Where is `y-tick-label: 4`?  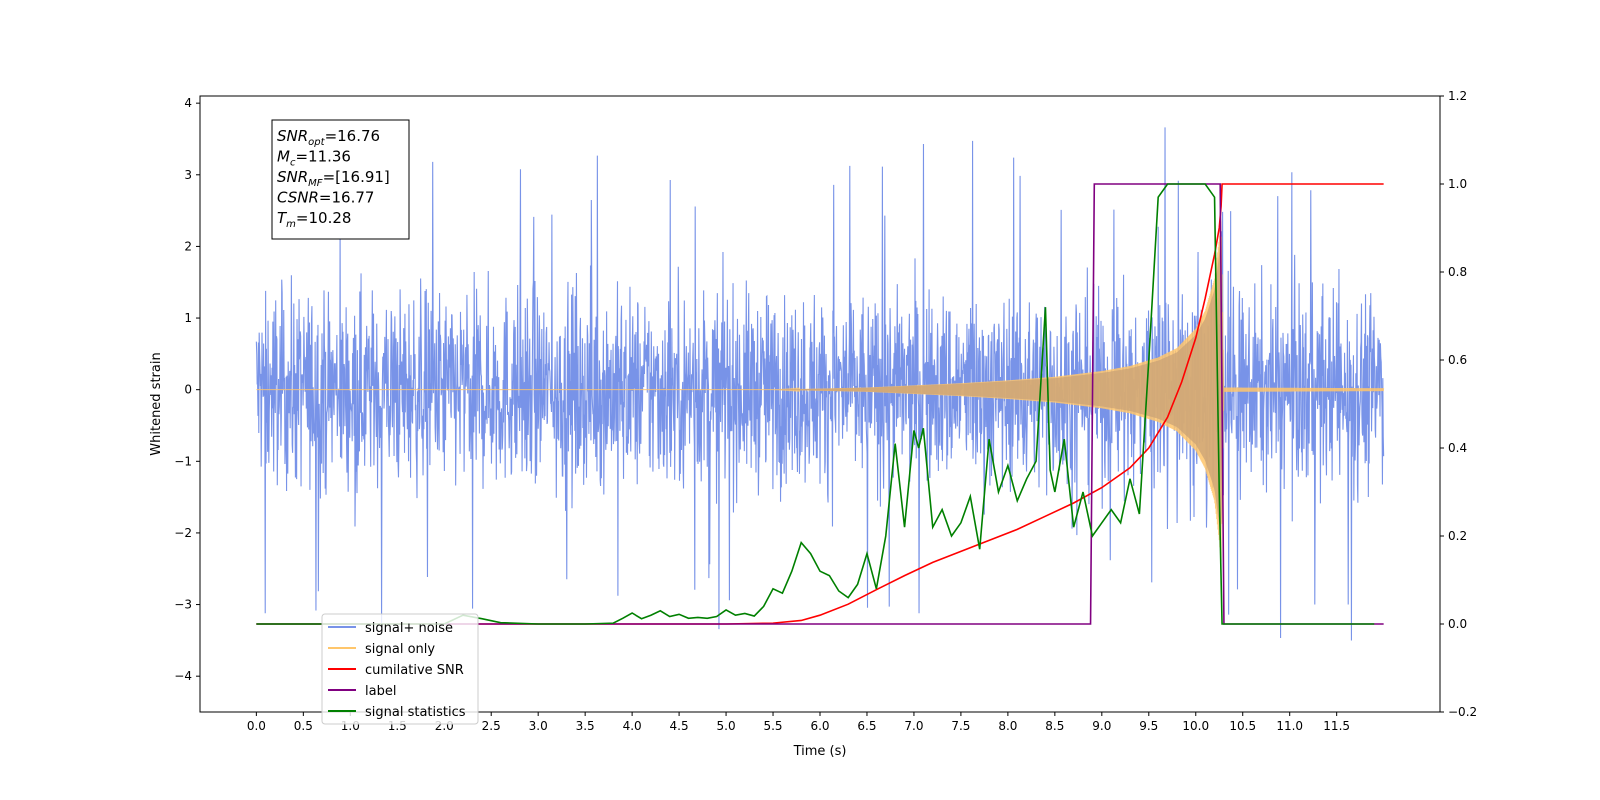
y-tick-label: 4 is located at coordinates (188, 103).